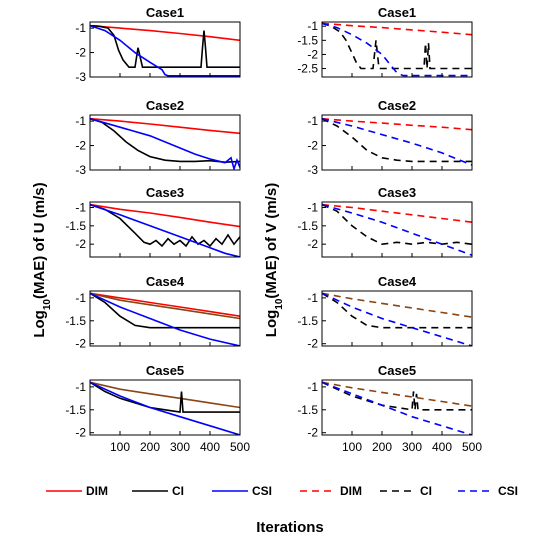  I want to click on y-tick-label: -2.5, so click(307, 69).